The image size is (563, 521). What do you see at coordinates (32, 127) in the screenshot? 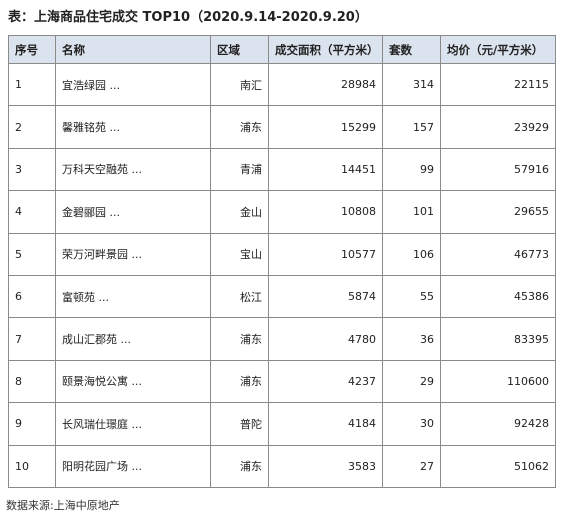
I see `table-cell: 2` at bounding box center [32, 127].